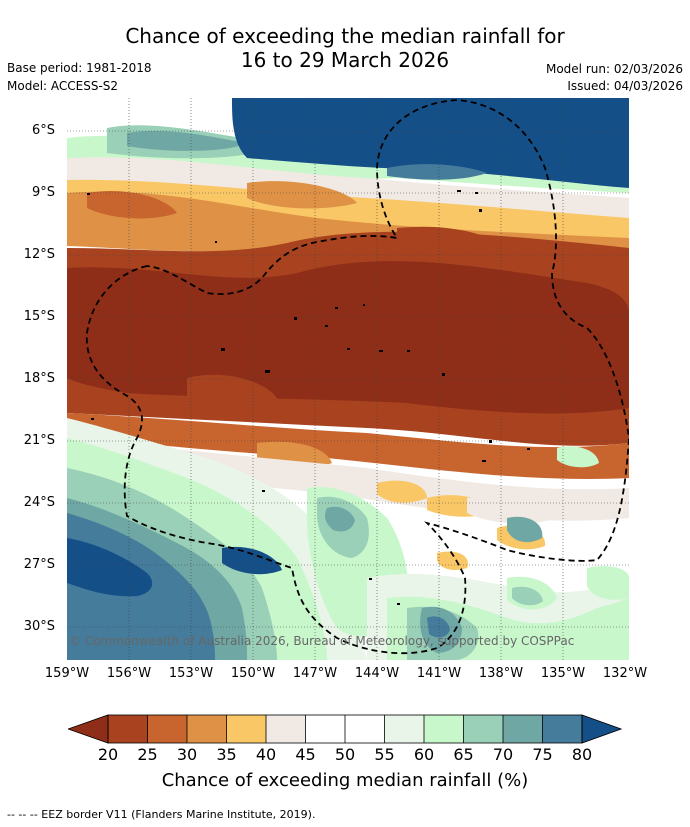  What do you see at coordinates (305, 754) in the screenshot?
I see `colorbar-tick-45: 45` at bounding box center [305, 754].